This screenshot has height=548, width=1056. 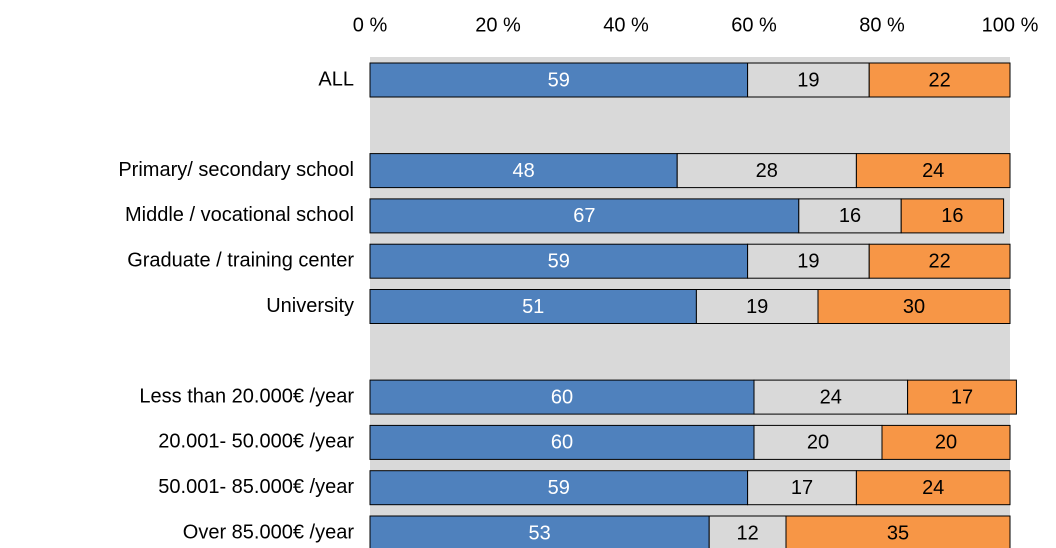 What do you see at coordinates (269, 532) in the screenshot?
I see `y-tick-label: Over 85.000€ /year` at bounding box center [269, 532].